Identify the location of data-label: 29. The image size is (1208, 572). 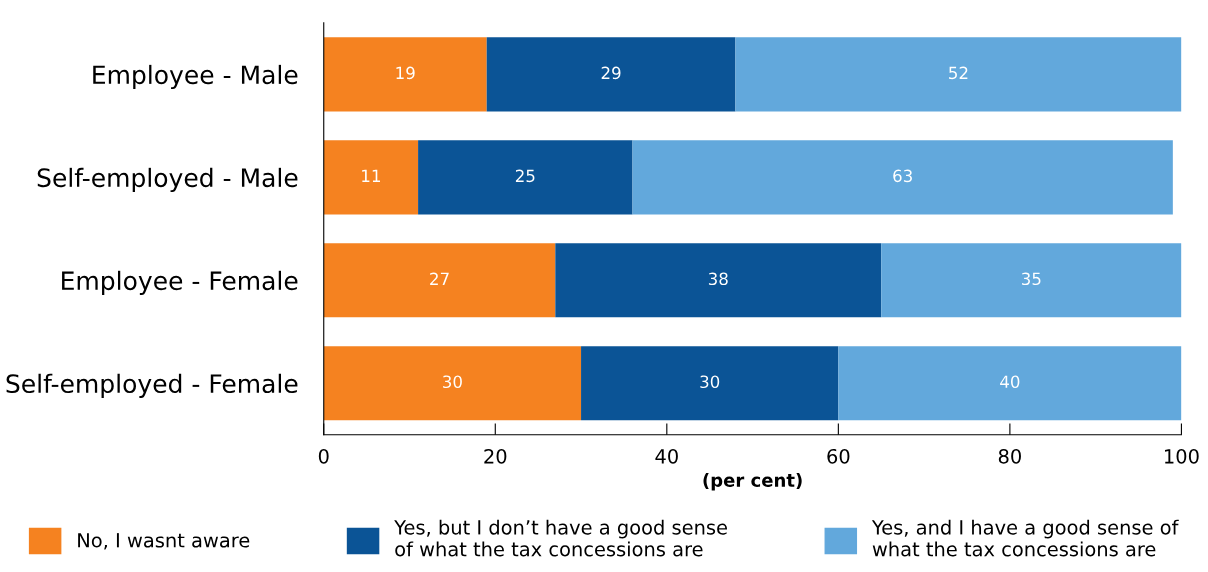
(611, 73).